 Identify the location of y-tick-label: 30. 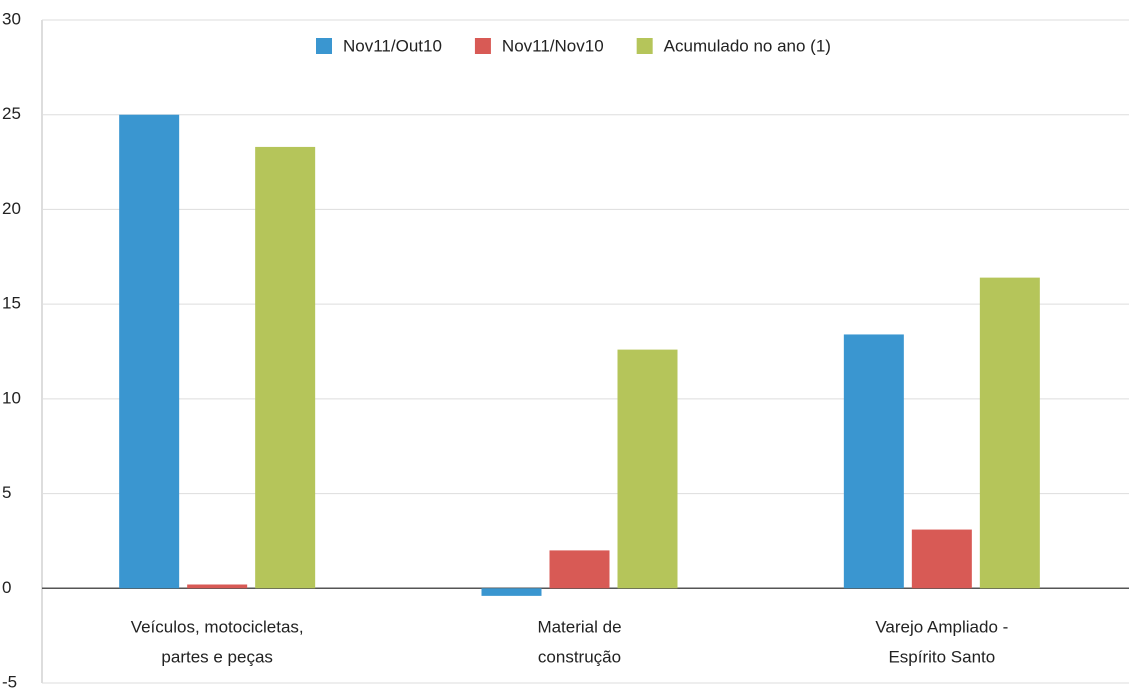
(11, 18).